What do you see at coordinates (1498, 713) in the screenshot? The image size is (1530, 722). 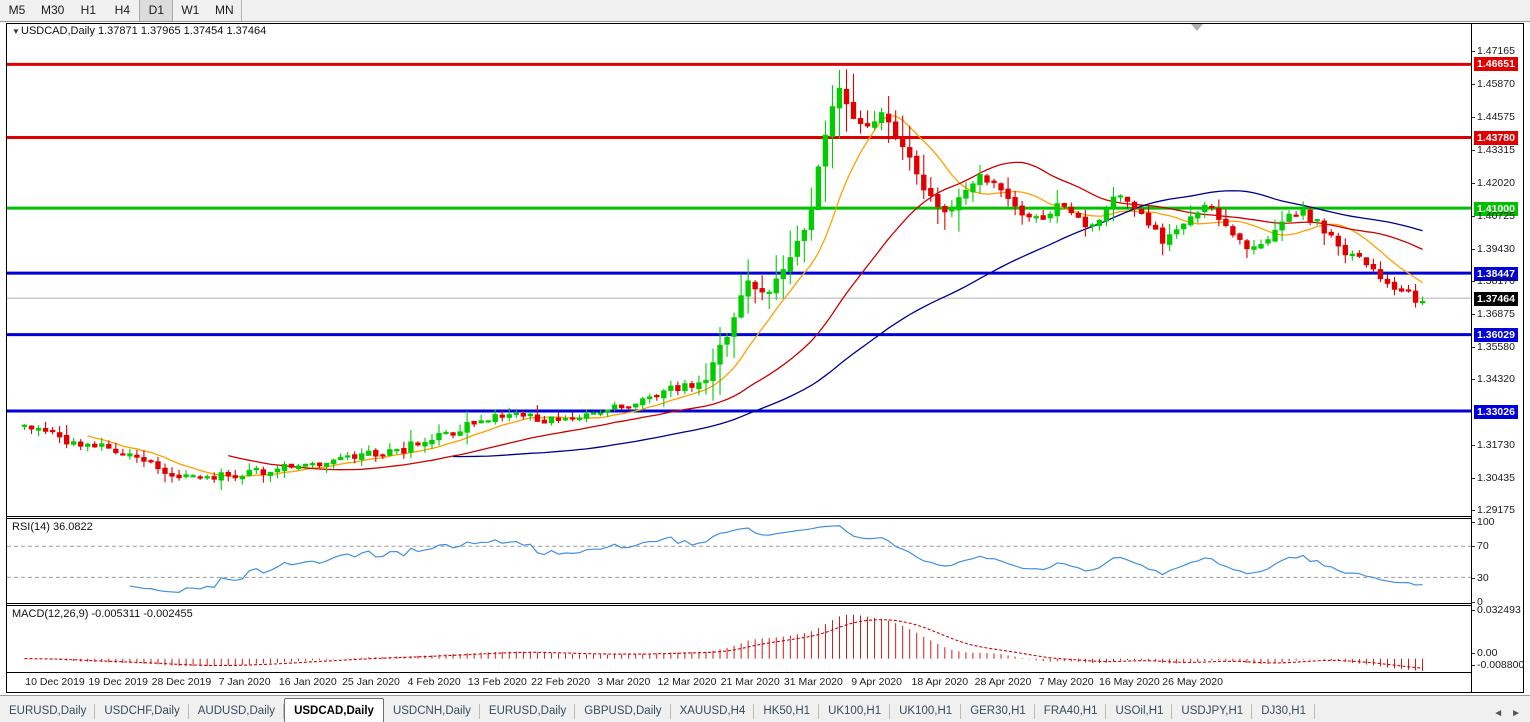 I see `tab-scroll-left-icon: ◄` at bounding box center [1498, 713].